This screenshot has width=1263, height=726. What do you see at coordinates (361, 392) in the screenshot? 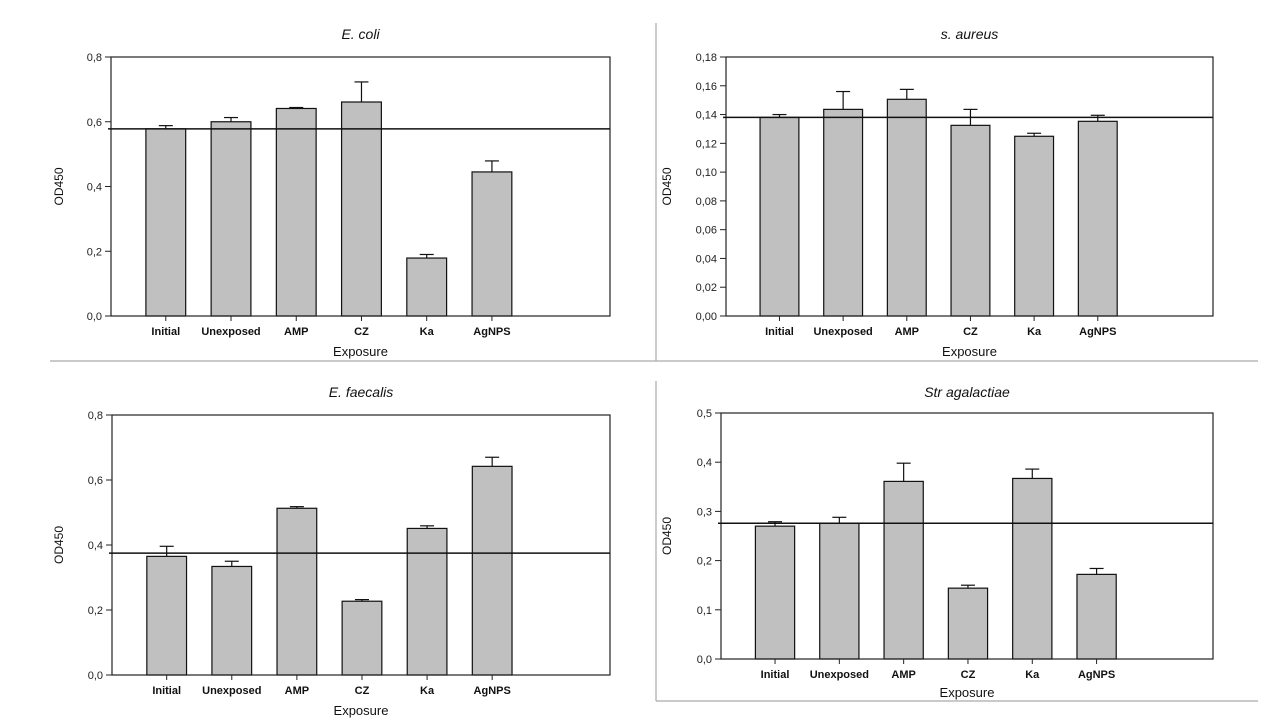
I see `chart-title: E. faecalis` at bounding box center [361, 392].